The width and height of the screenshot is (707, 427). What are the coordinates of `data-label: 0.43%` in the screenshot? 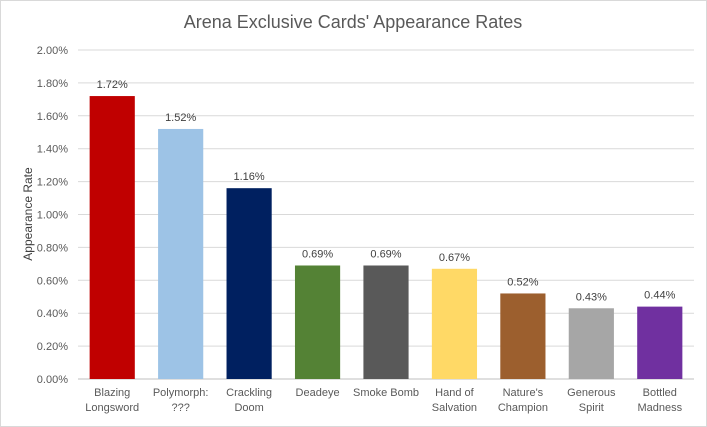 It's located at (591, 297).